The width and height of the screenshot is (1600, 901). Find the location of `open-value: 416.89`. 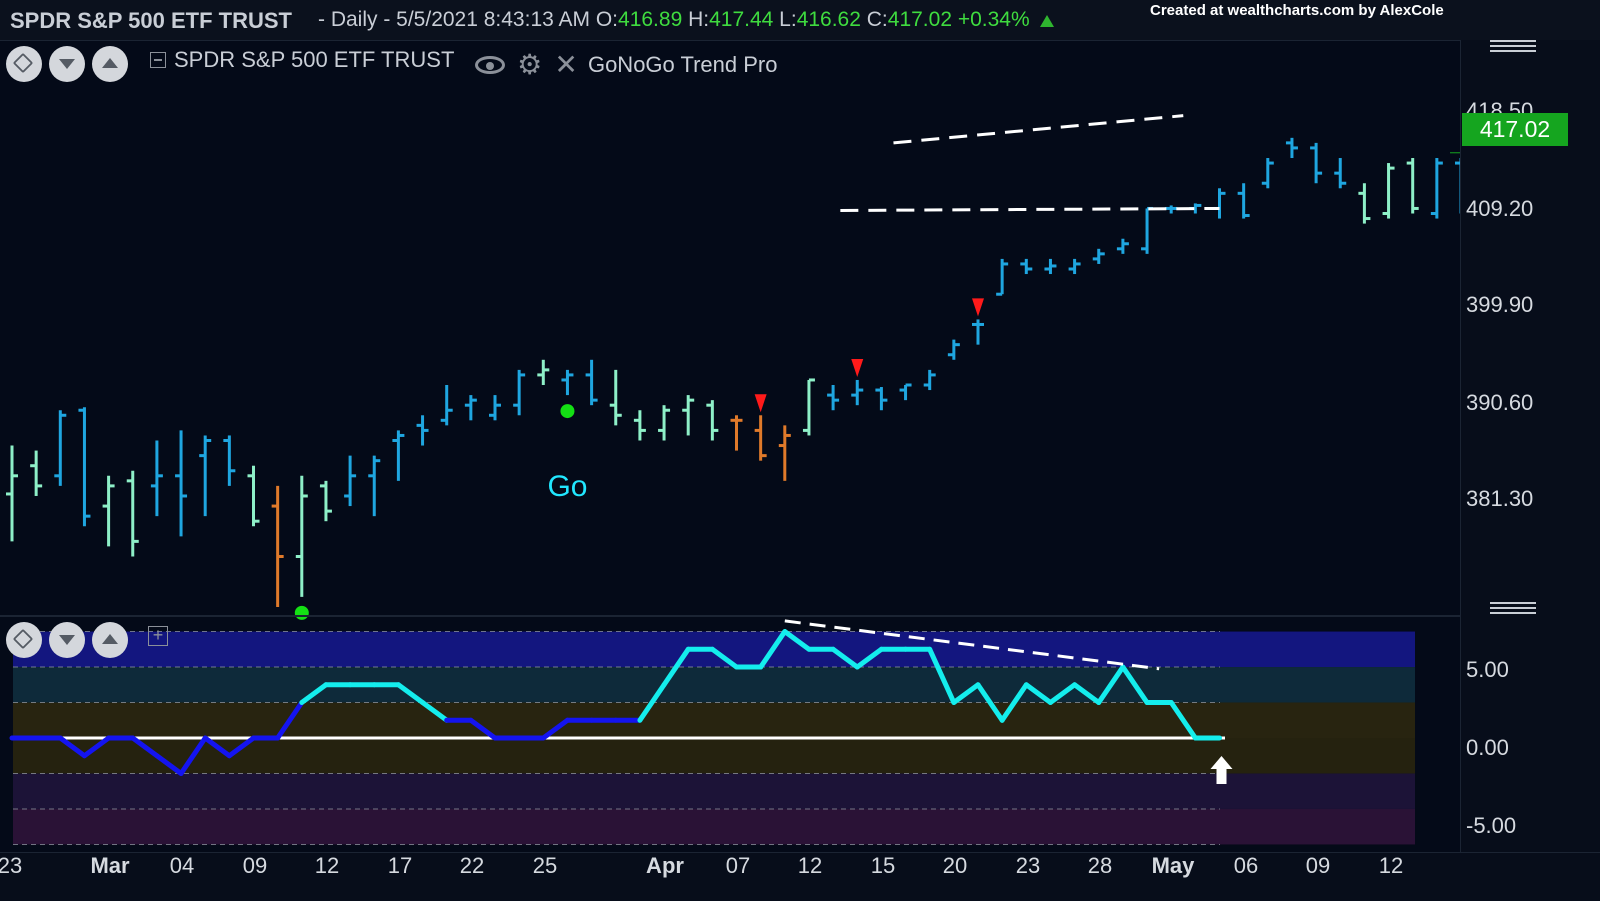

open-value: 416.89 is located at coordinates (650, 19).